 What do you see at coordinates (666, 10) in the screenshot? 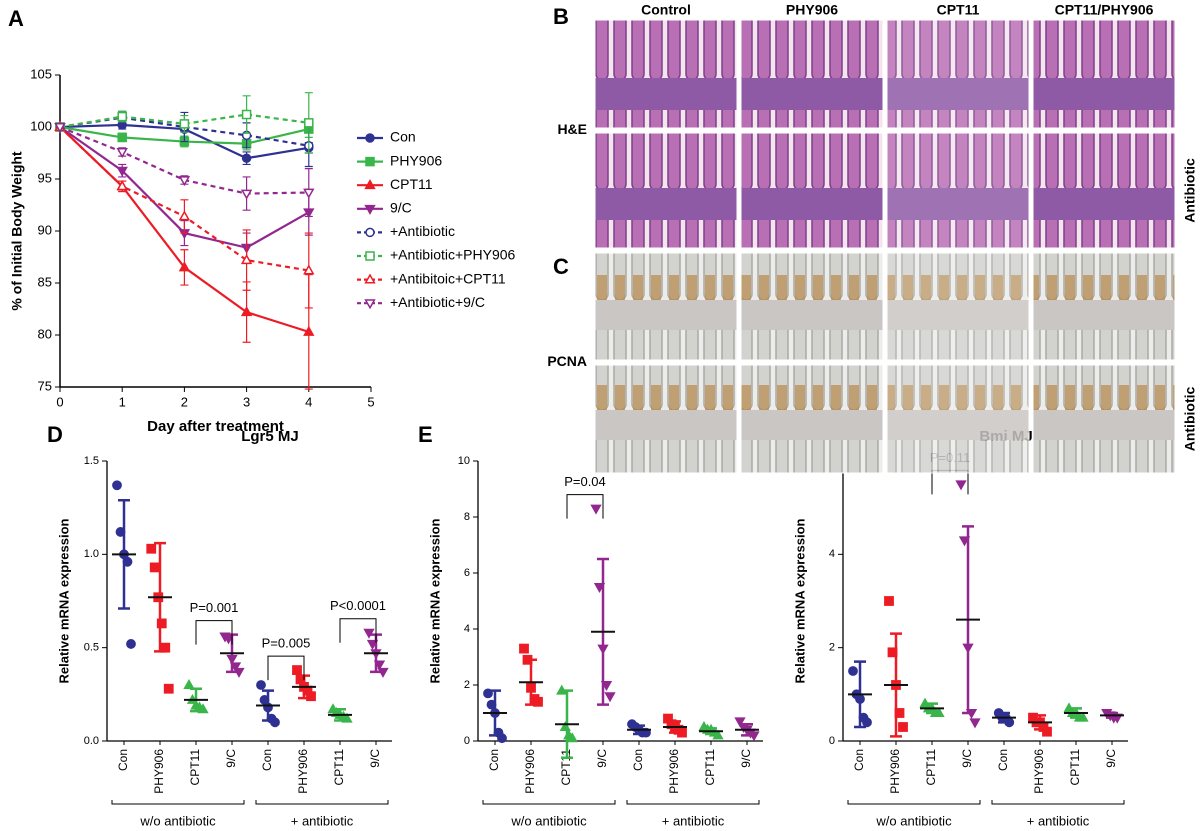
I see `column-header: Control` at bounding box center [666, 10].